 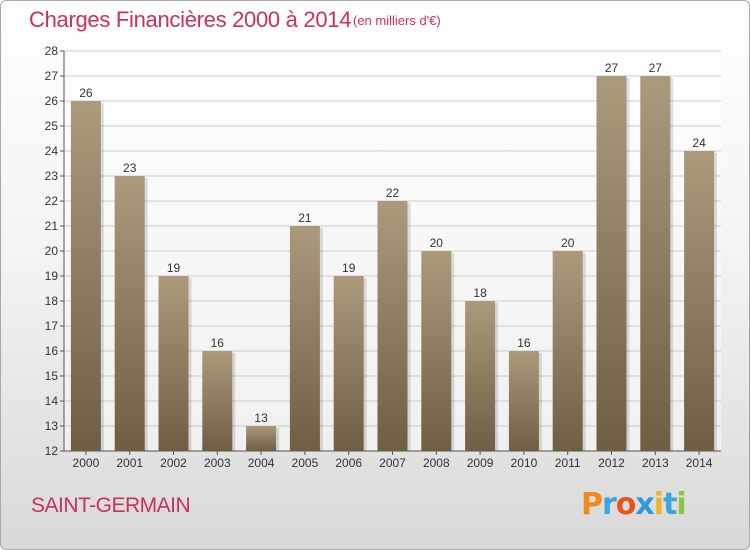 I want to click on city-name: SAINT-GERMAIN, so click(x=111, y=505).